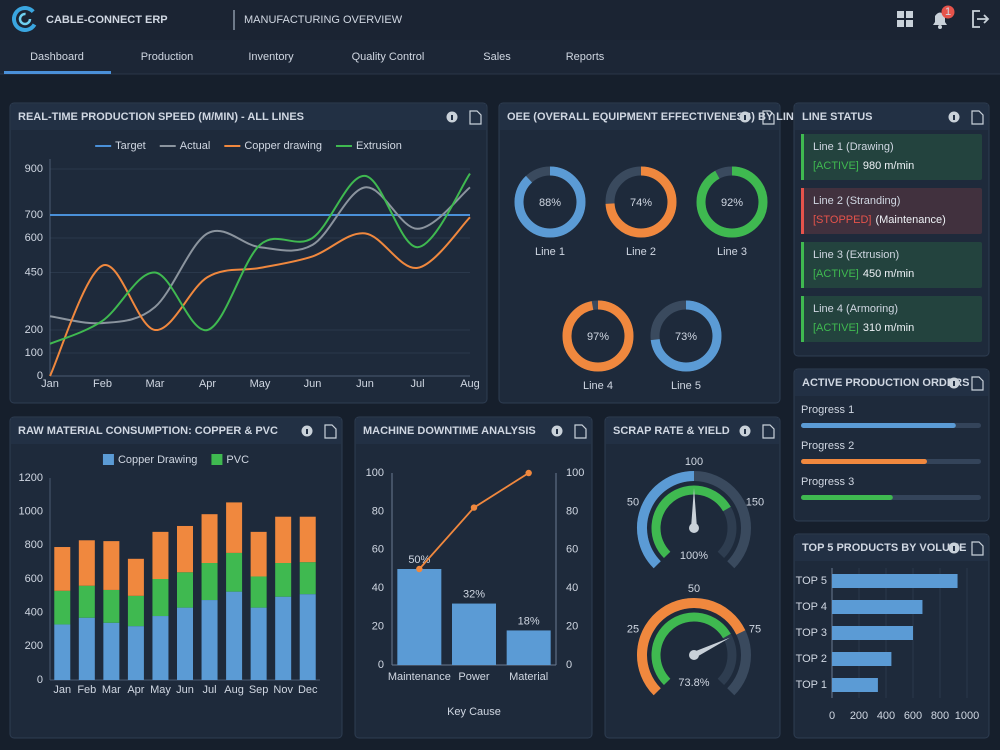  What do you see at coordinates (633, 630) in the screenshot?
I see `gauge-tick-label: 25` at bounding box center [633, 630].